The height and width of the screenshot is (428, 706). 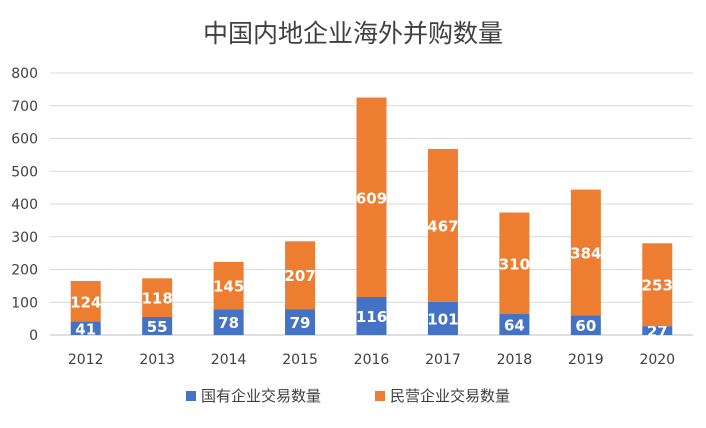 I want to click on x-tick-label: 2020, so click(x=657, y=360).